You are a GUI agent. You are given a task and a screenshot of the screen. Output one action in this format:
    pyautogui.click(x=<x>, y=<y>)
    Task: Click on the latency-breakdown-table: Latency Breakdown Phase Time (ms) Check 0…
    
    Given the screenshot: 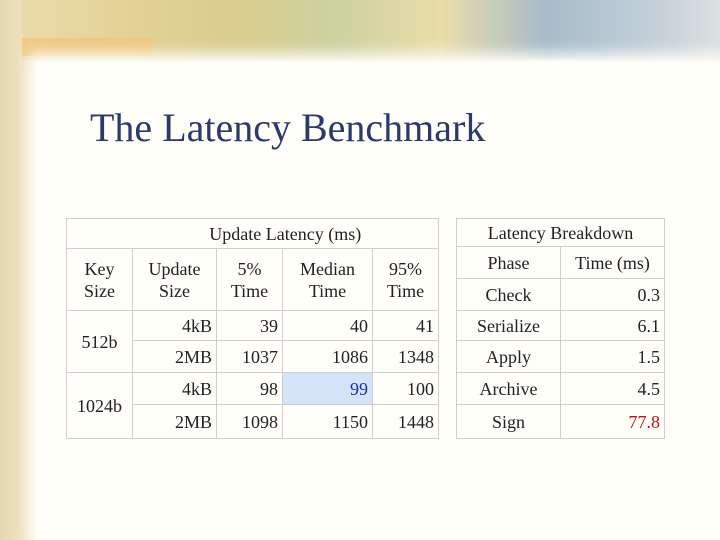 What is the action you would take?
    pyautogui.click(x=560, y=328)
    